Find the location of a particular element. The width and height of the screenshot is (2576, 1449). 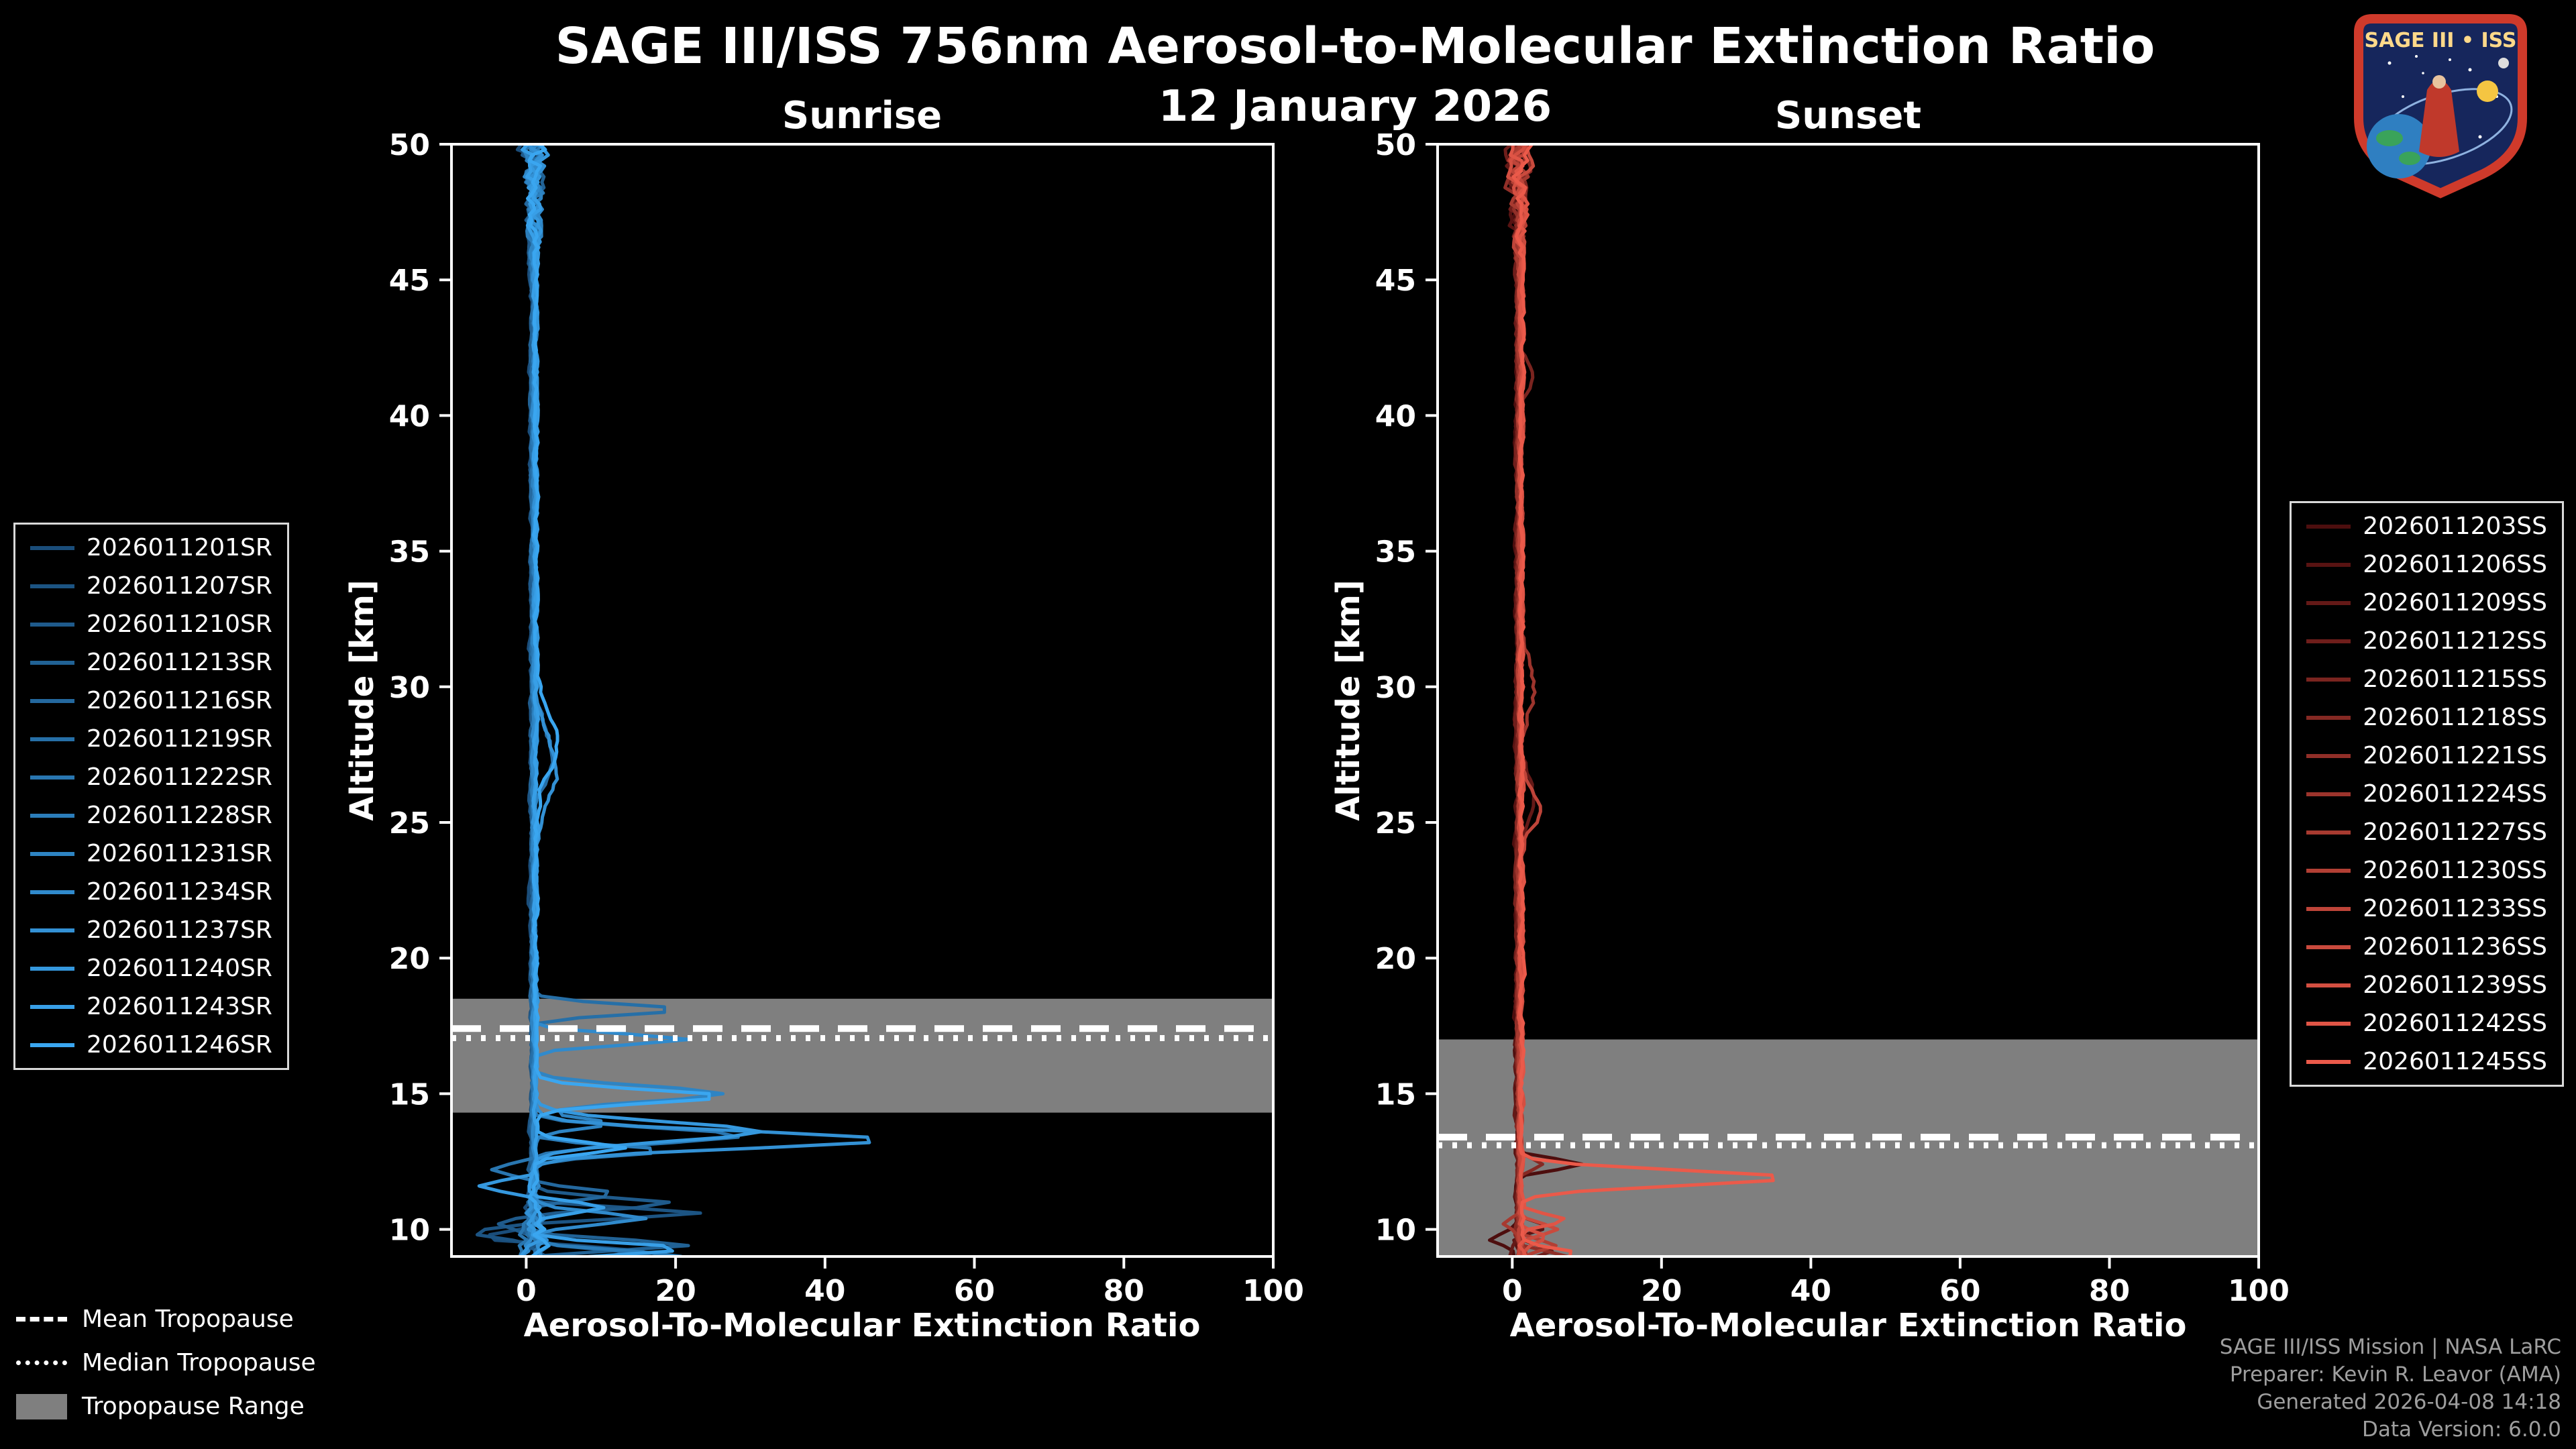

y-tick-label: 25 is located at coordinates (1395, 823).